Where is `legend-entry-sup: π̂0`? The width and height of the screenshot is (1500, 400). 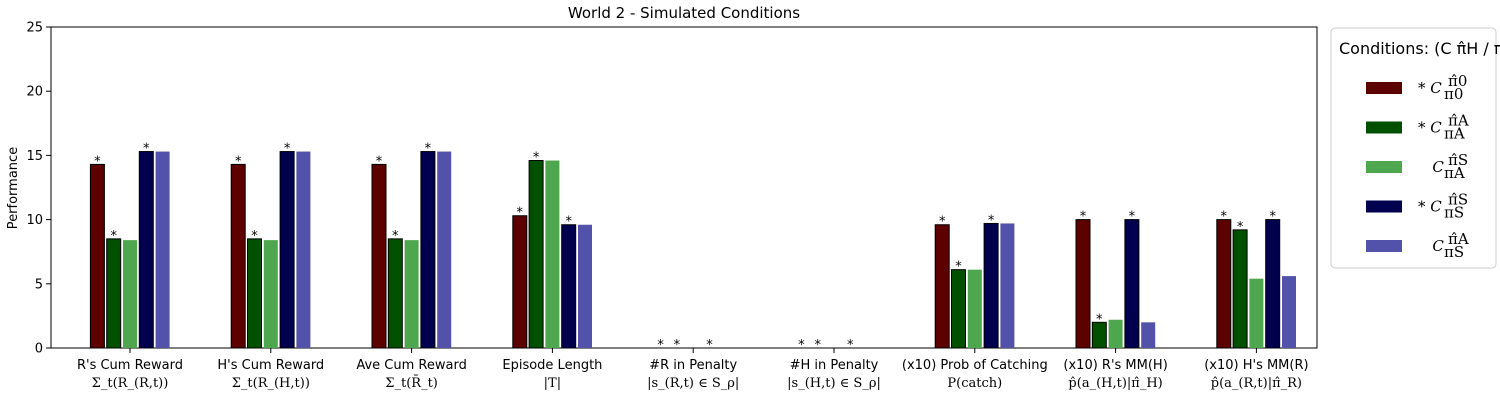 legend-entry-sup: π̂0 is located at coordinates (1457, 81).